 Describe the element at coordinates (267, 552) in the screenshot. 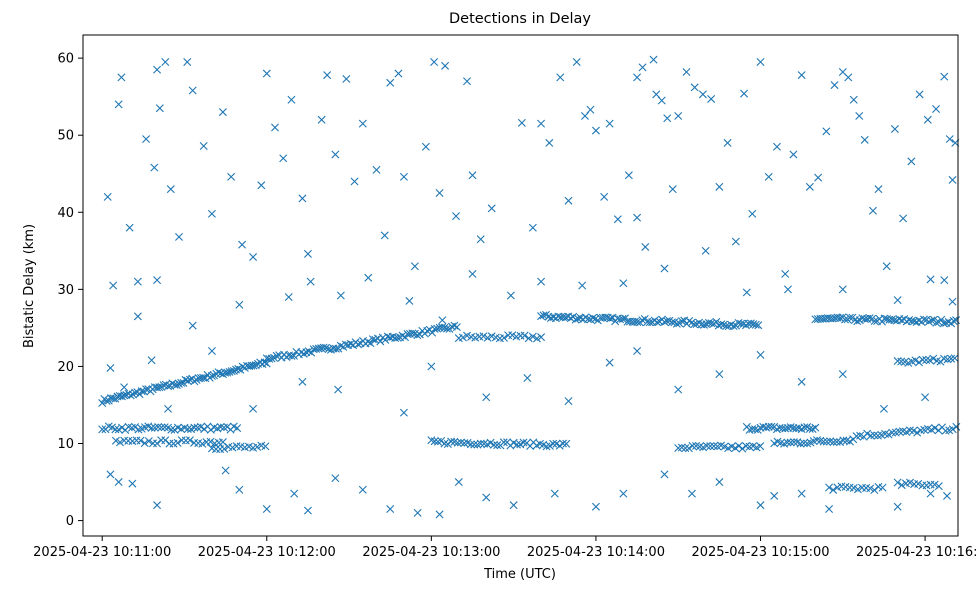

I see `x-tick-label: 2025-04-23 10:12:00` at that location.